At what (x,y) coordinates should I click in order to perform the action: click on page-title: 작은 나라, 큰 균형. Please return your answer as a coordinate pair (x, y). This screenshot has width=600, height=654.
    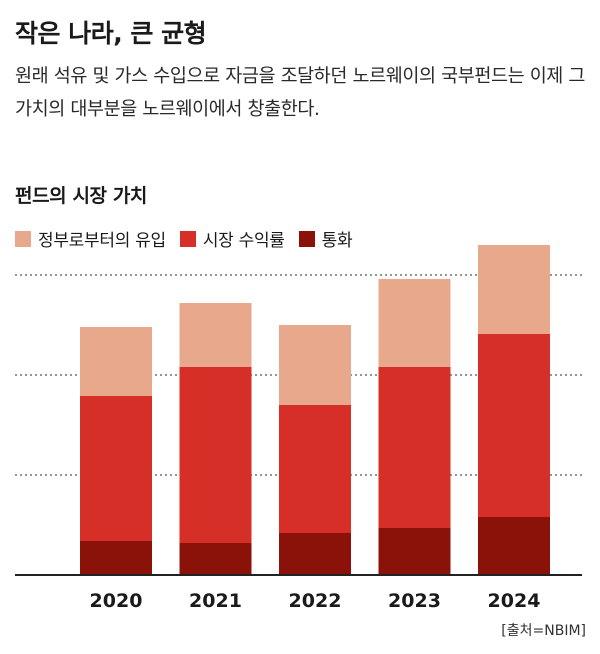
    Looking at the image, I should click on (111, 33).